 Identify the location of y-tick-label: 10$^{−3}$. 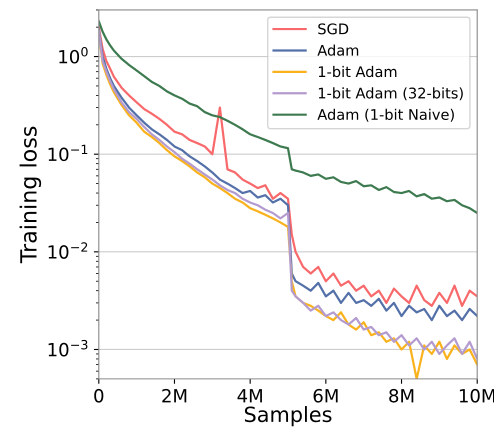
(68, 348).